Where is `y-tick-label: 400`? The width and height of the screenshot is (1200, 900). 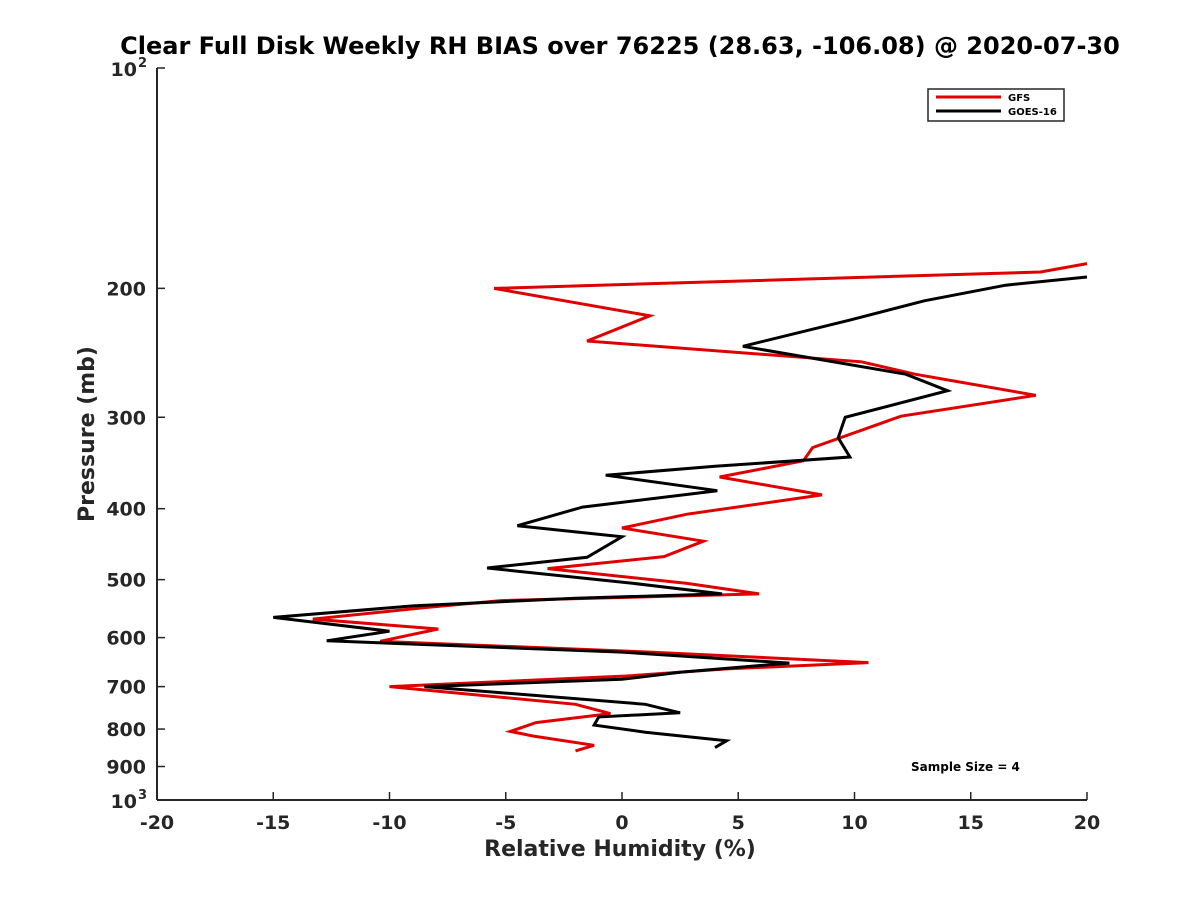 y-tick-label: 400 is located at coordinates (126, 510).